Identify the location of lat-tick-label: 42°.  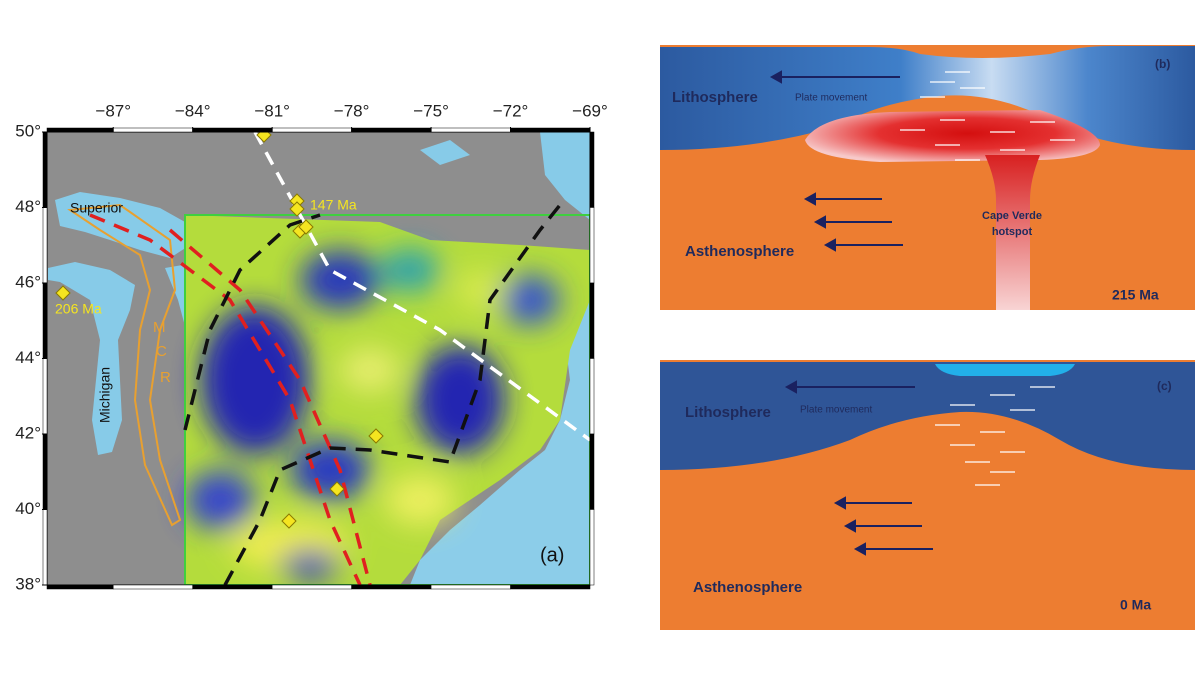
(28, 432).